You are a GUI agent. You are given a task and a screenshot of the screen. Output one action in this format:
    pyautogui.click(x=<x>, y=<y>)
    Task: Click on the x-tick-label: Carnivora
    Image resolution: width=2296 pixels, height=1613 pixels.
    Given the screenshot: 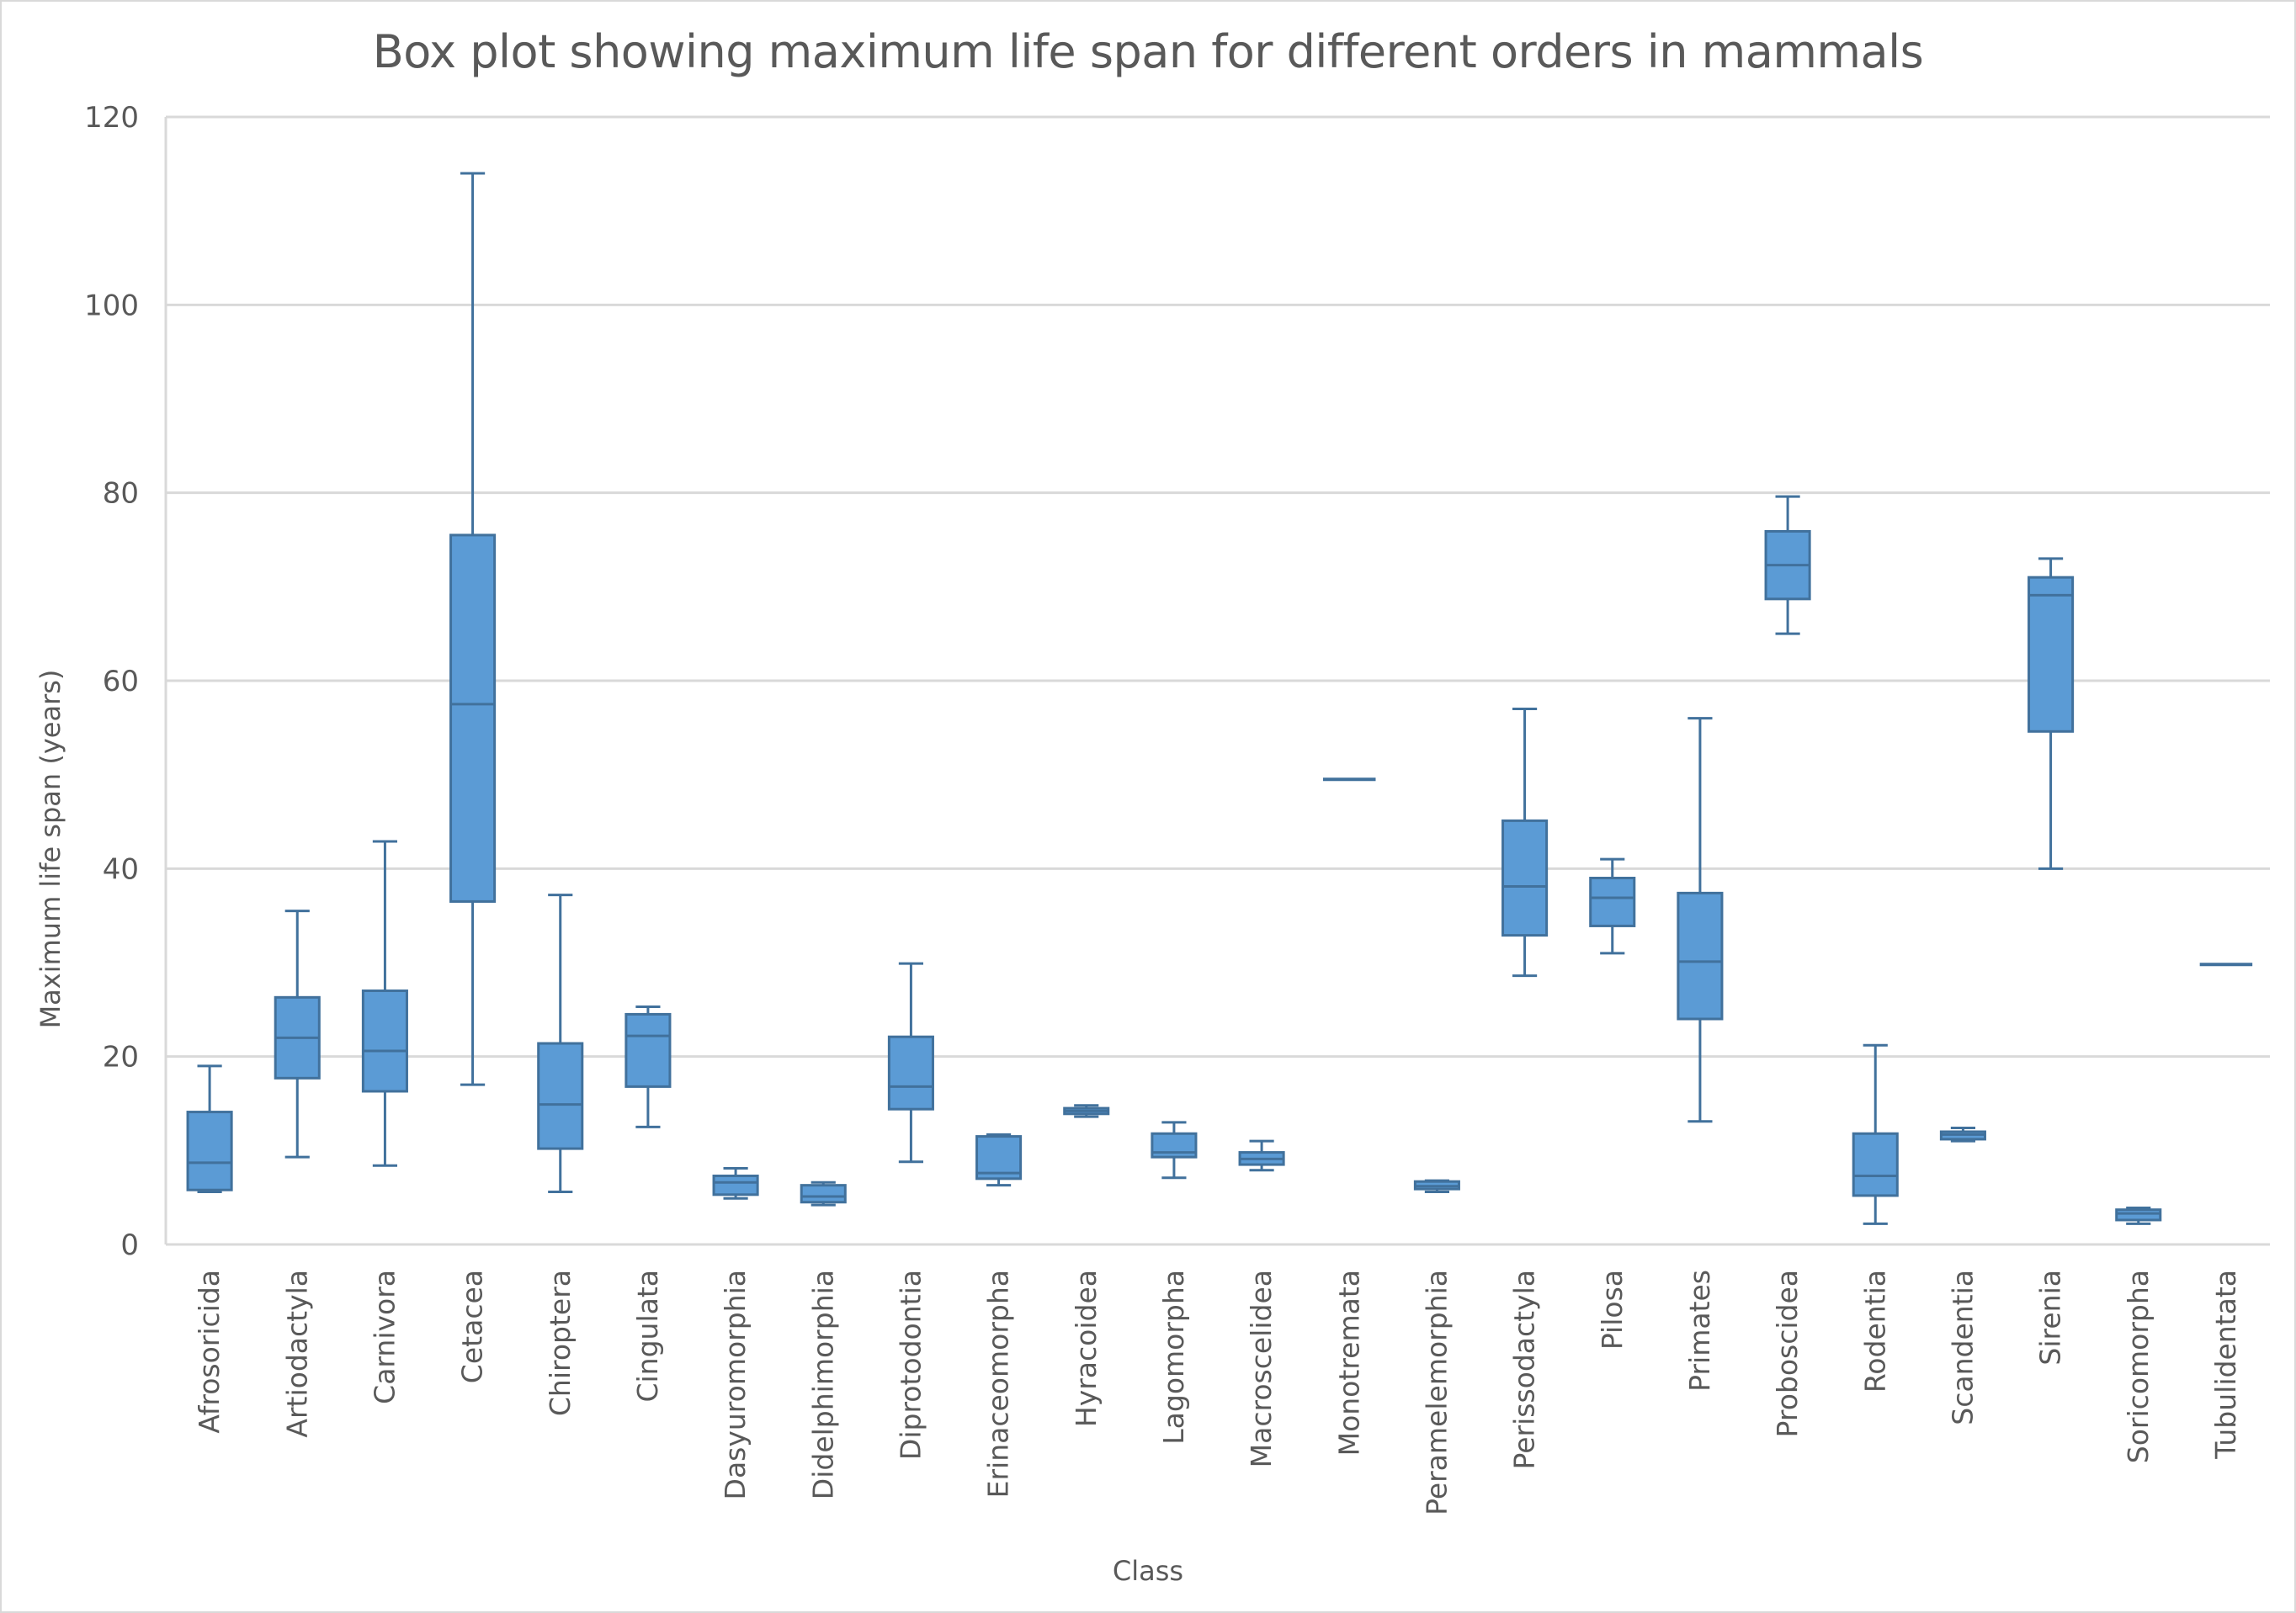 What is the action you would take?
    pyautogui.click(x=384, y=1337)
    